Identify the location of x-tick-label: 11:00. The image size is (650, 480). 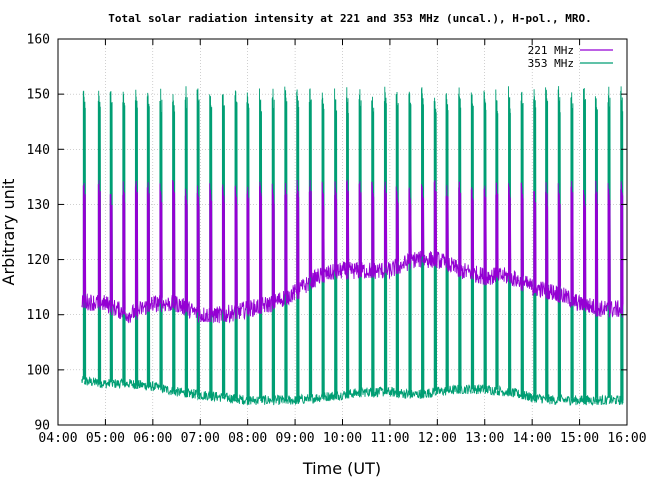
(389, 438).